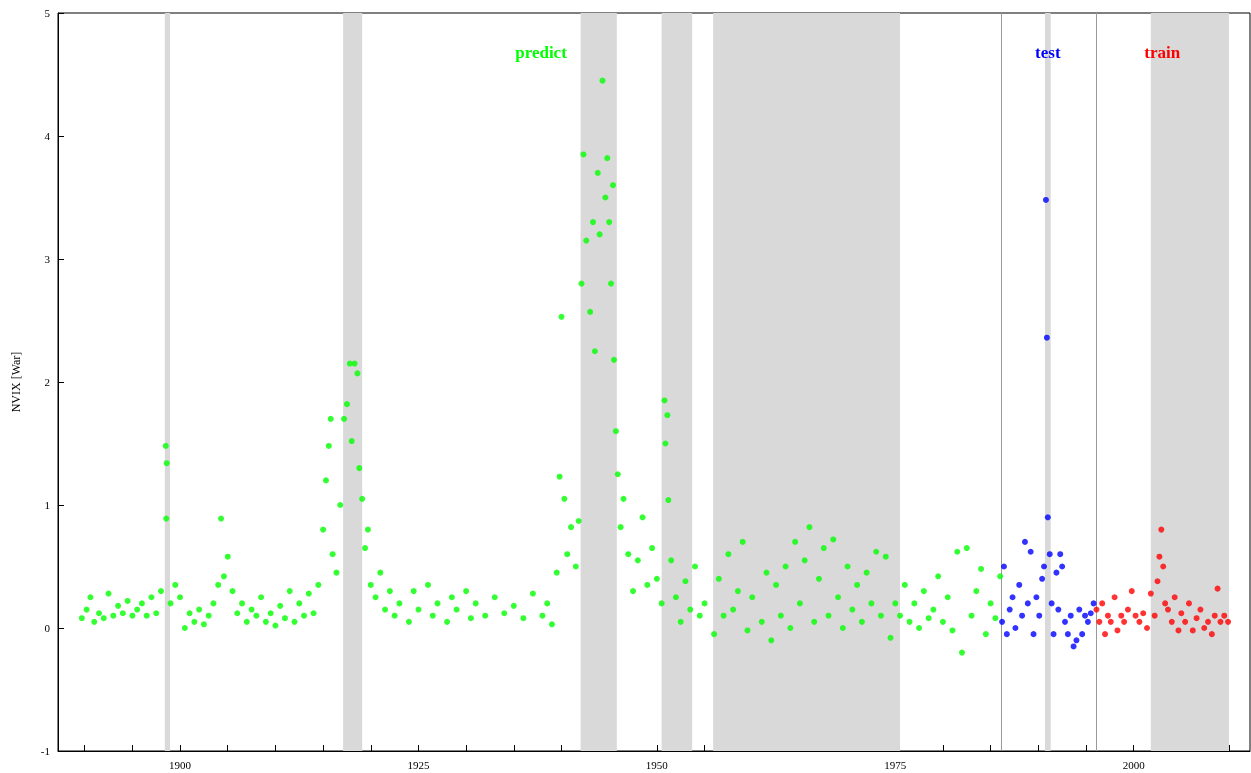 This screenshot has width=1251, height=773. I want to click on text: predict, so click(541, 52).